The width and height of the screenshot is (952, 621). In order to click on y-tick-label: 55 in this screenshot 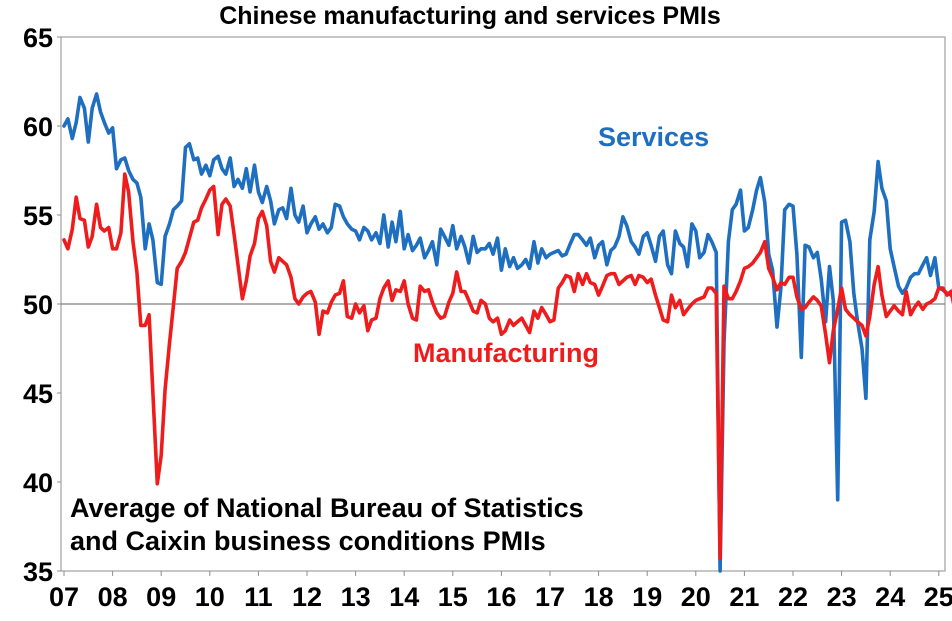, I will do `click(38, 216)`.